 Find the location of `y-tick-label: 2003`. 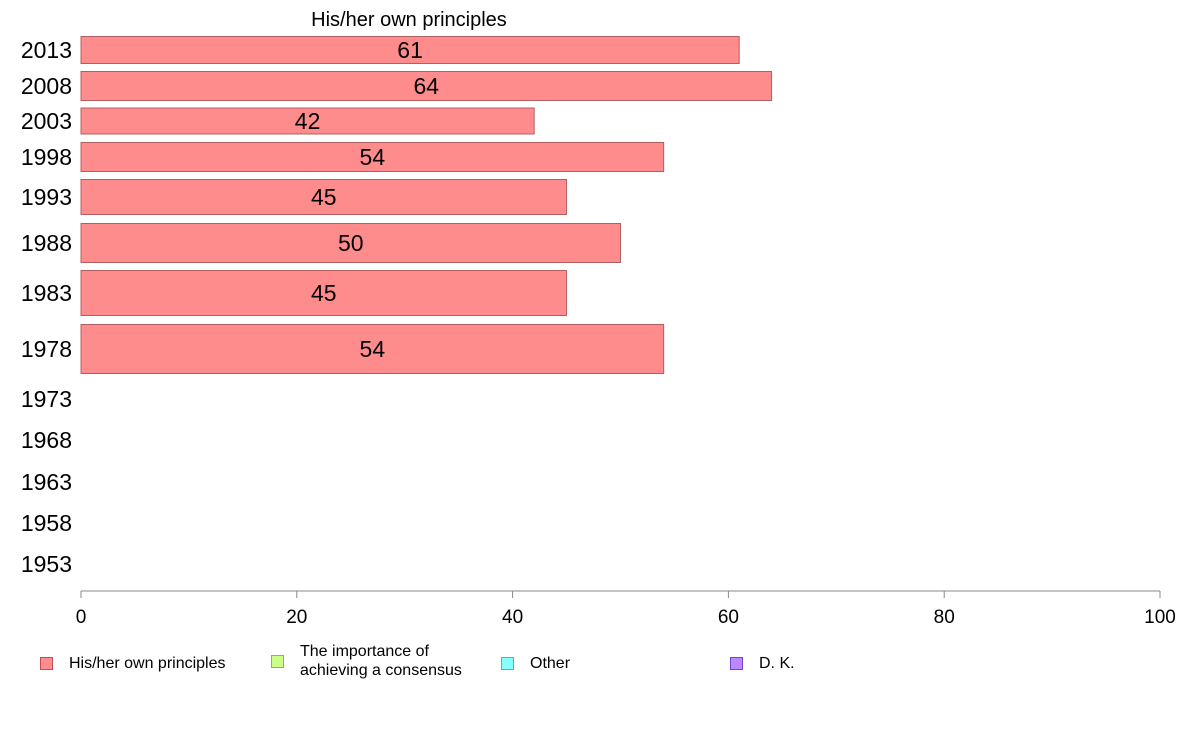

y-tick-label: 2003 is located at coordinates (46, 121).